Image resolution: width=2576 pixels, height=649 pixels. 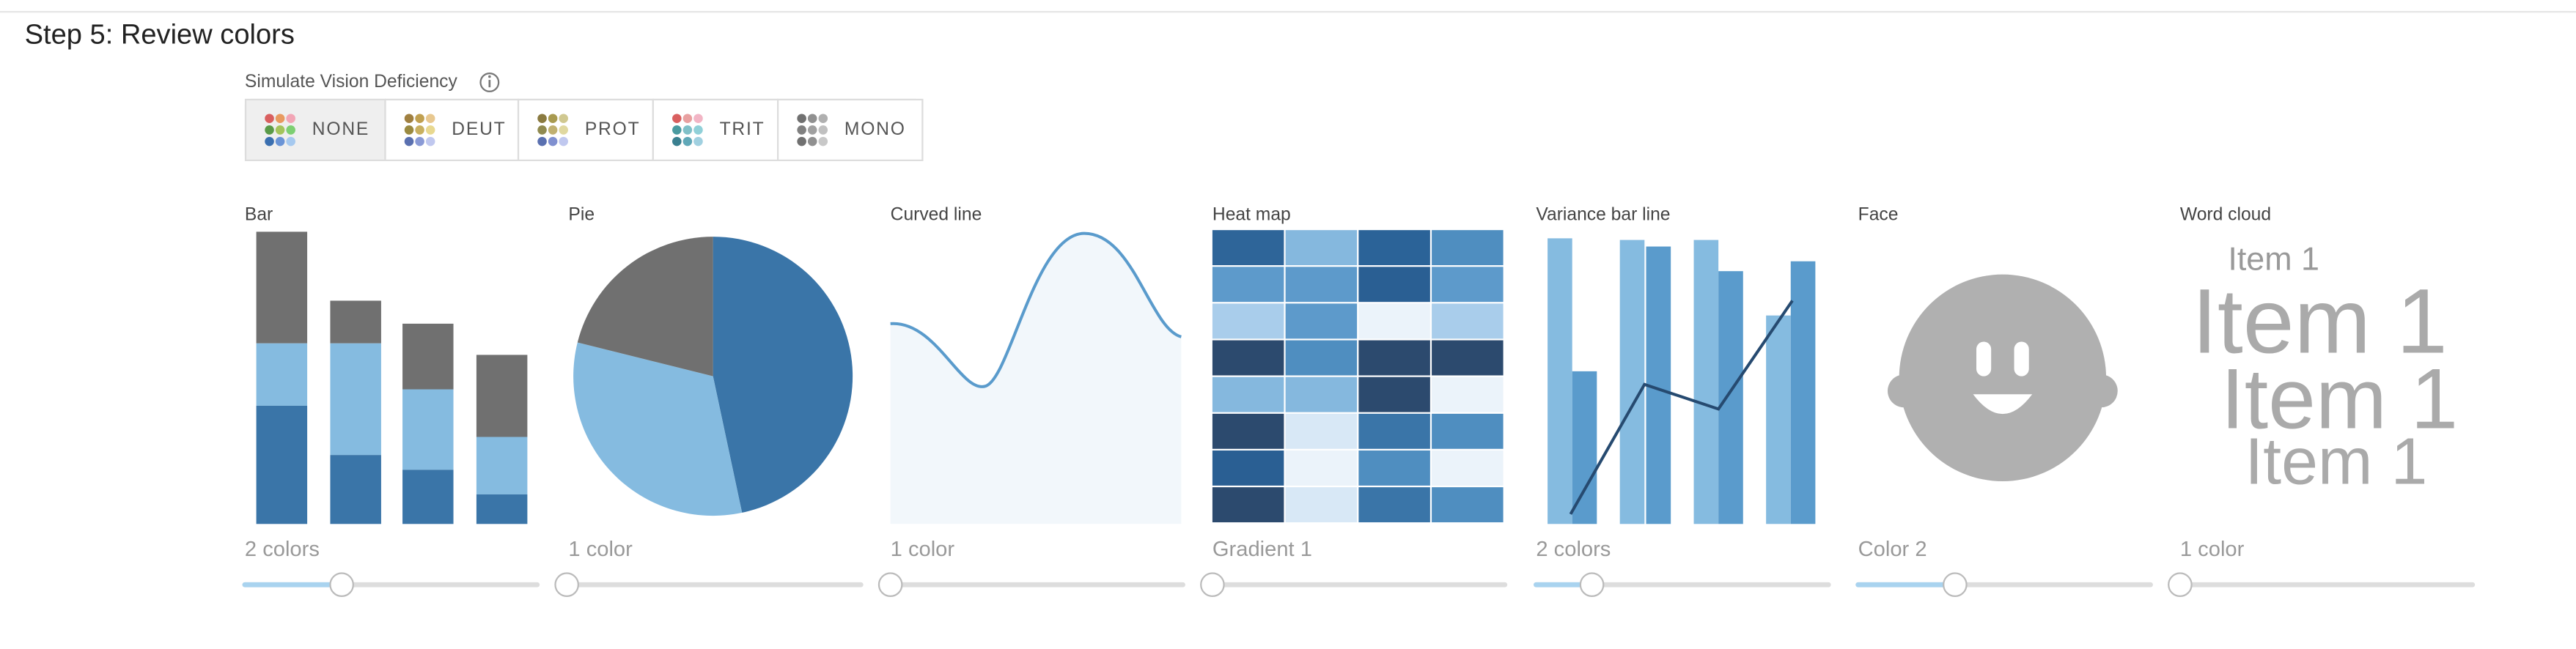 I want to click on face-head, so click(x=2003, y=378).